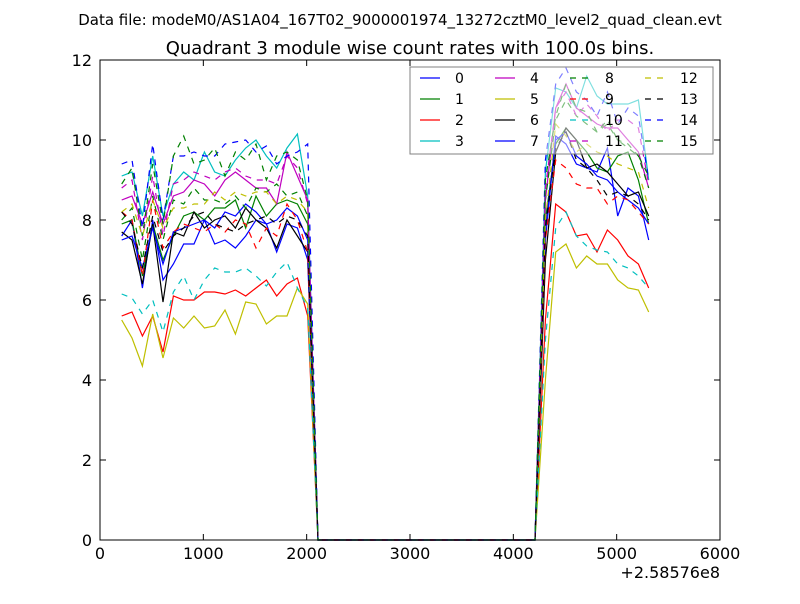 This screenshot has width=800, height=604. Describe the element at coordinates (306, 553) in the screenshot. I see `x-tick-label: 2000` at that location.